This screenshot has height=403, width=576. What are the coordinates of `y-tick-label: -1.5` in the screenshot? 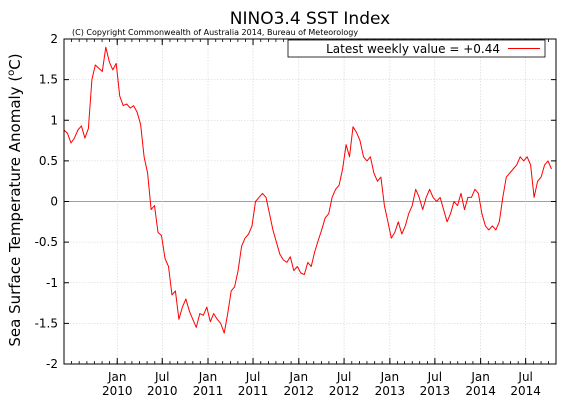 It's located at (46, 323).